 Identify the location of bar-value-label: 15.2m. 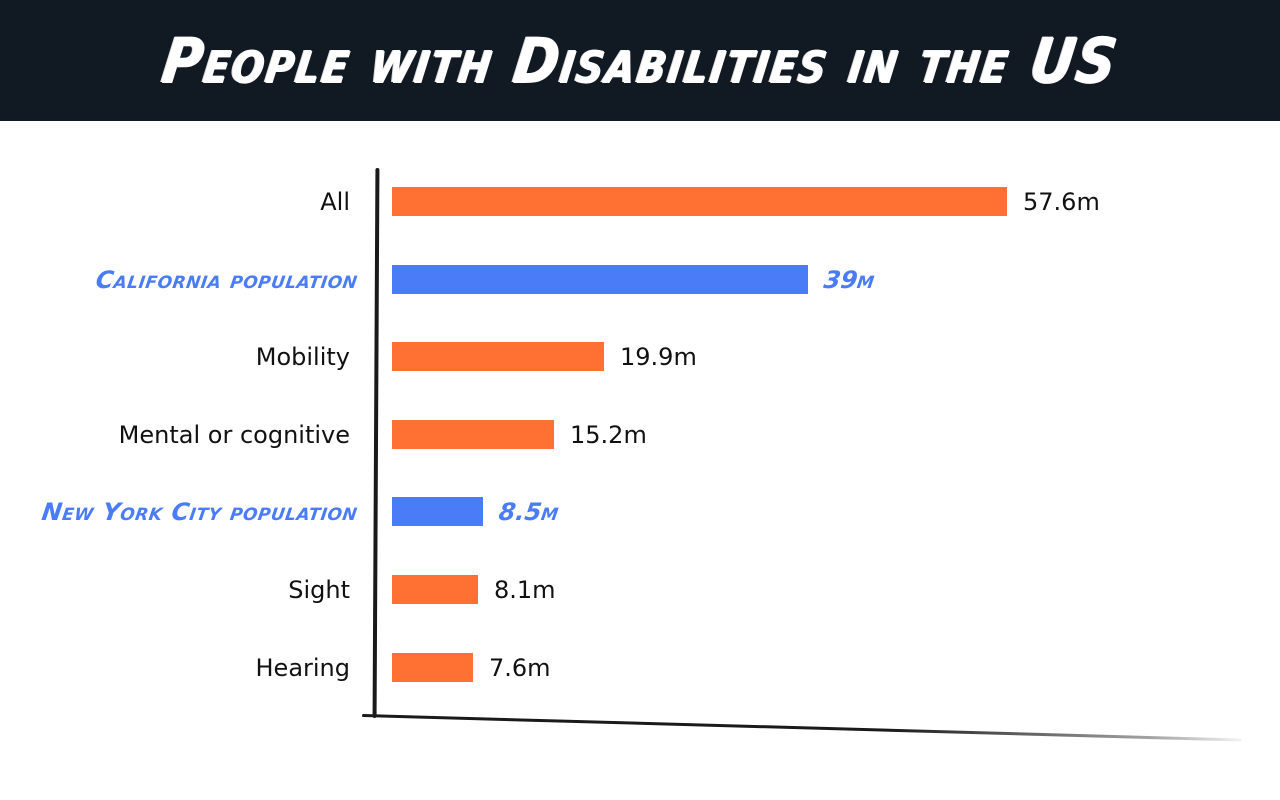
(608, 435).